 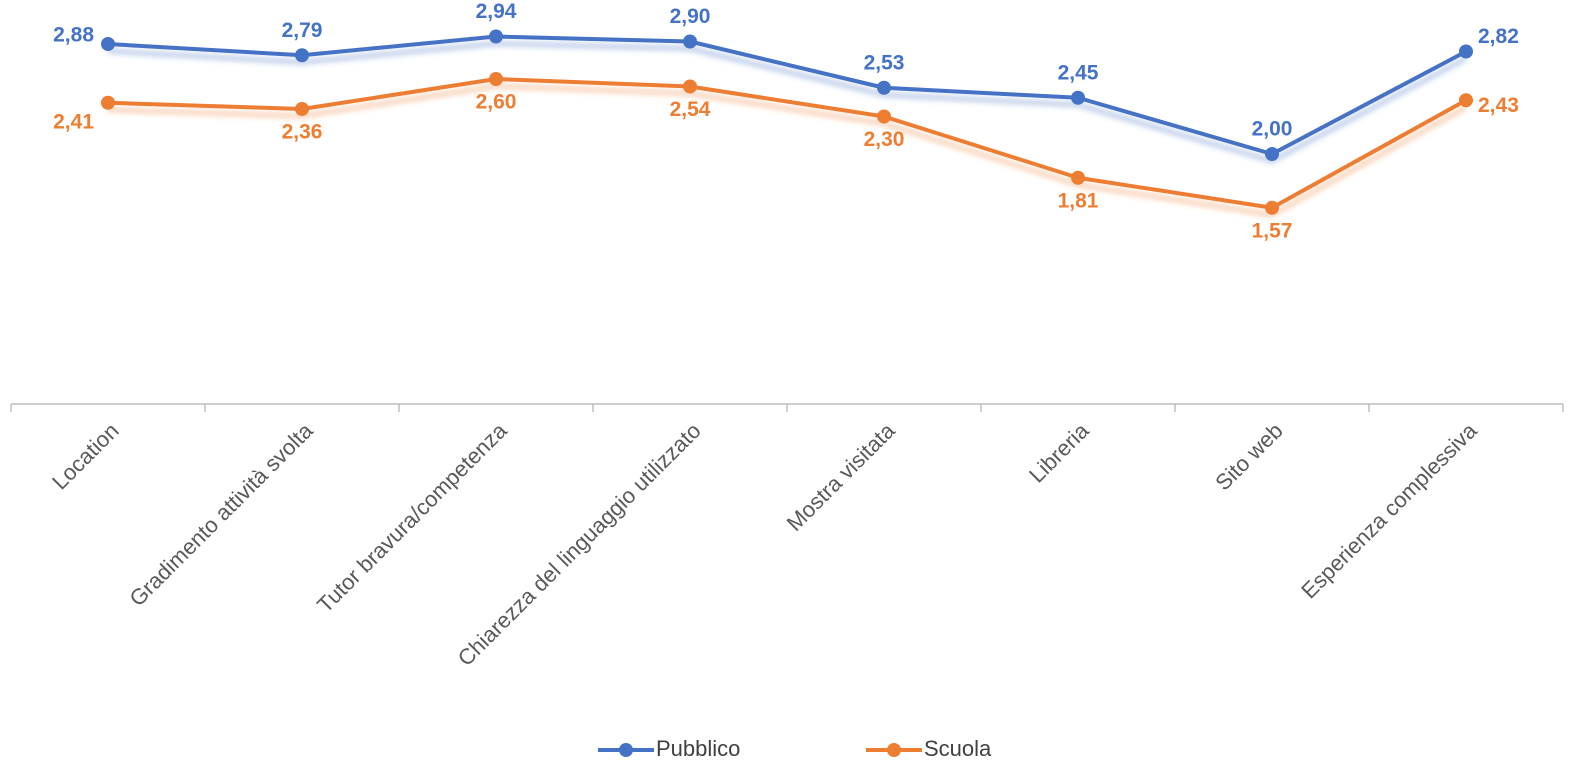 I want to click on data-label: 1,57, so click(x=1272, y=230).